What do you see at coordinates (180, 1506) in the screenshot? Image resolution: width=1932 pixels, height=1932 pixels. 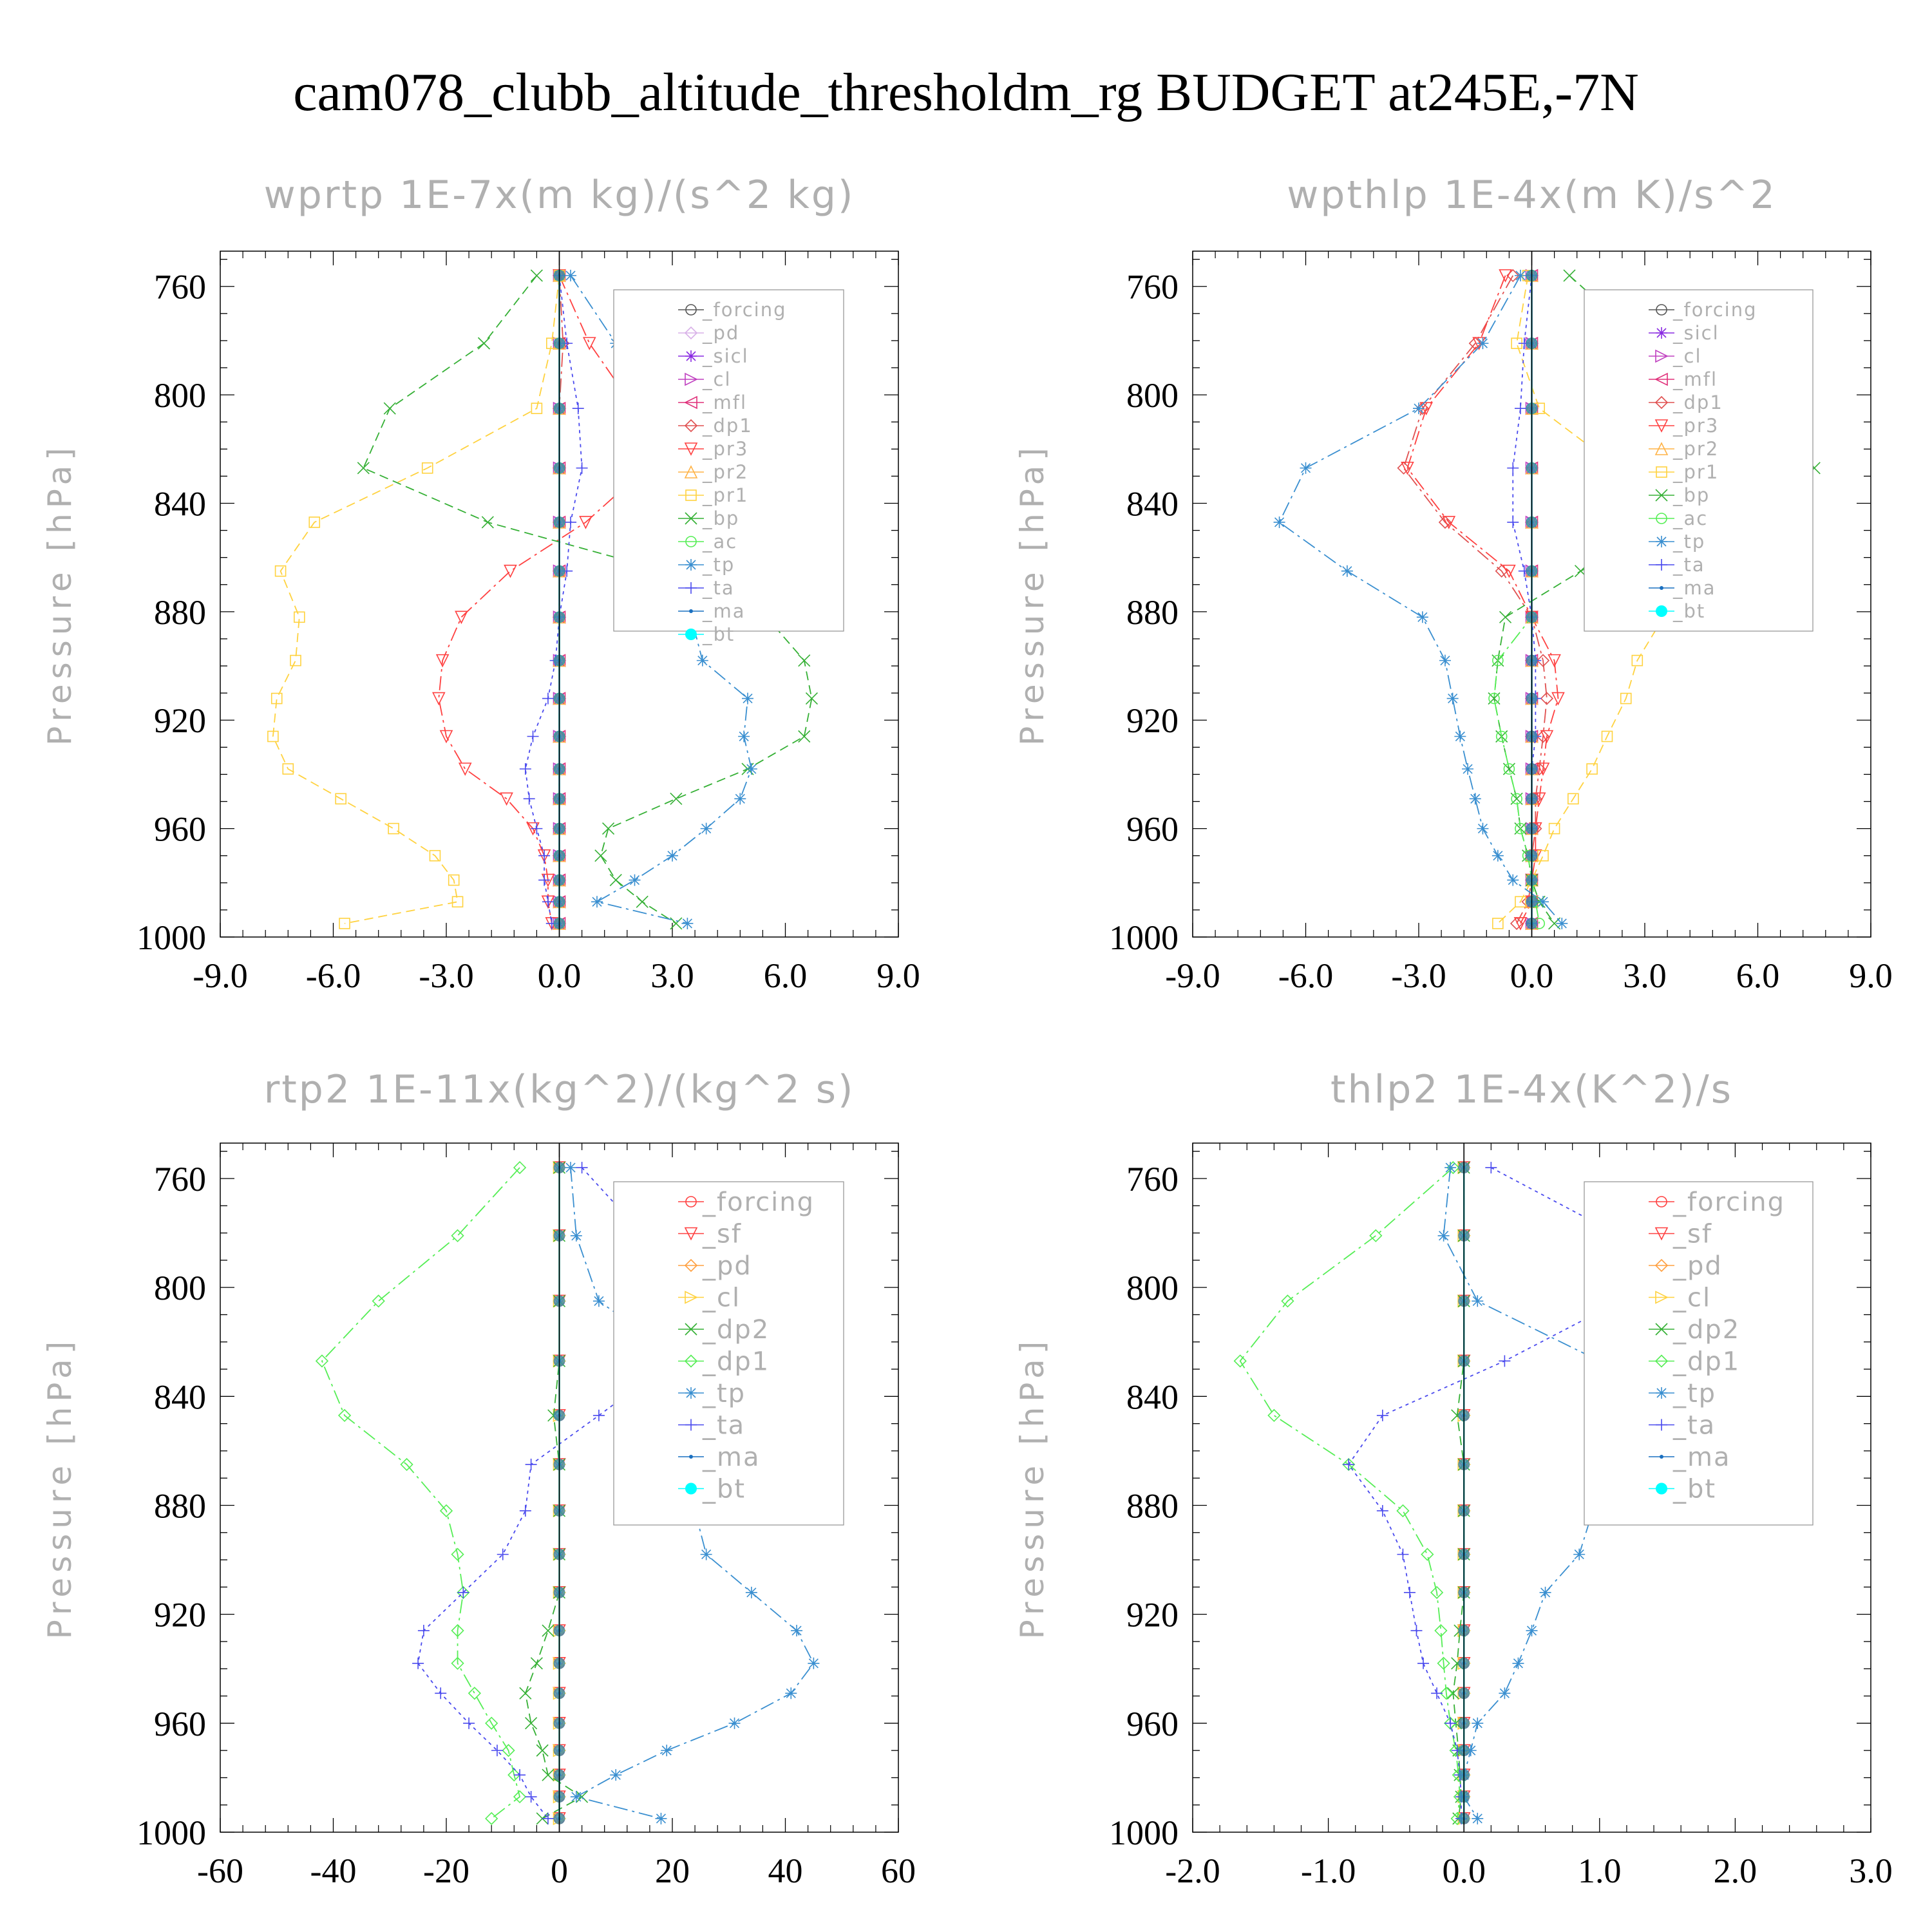 I see `y-tick-label: 880` at bounding box center [180, 1506].